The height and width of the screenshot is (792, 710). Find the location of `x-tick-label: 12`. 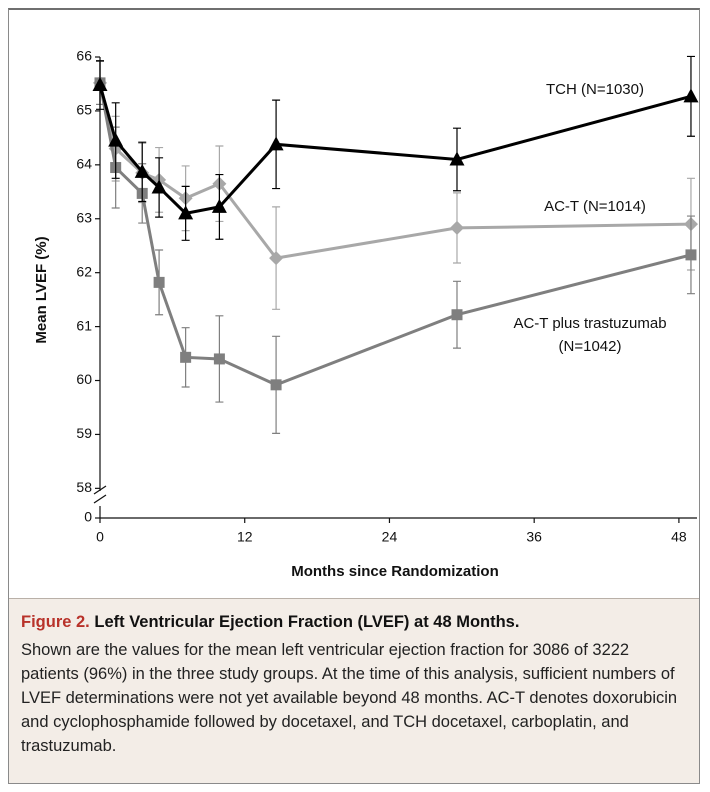

x-tick-label: 12 is located at coordinates (245, 537).